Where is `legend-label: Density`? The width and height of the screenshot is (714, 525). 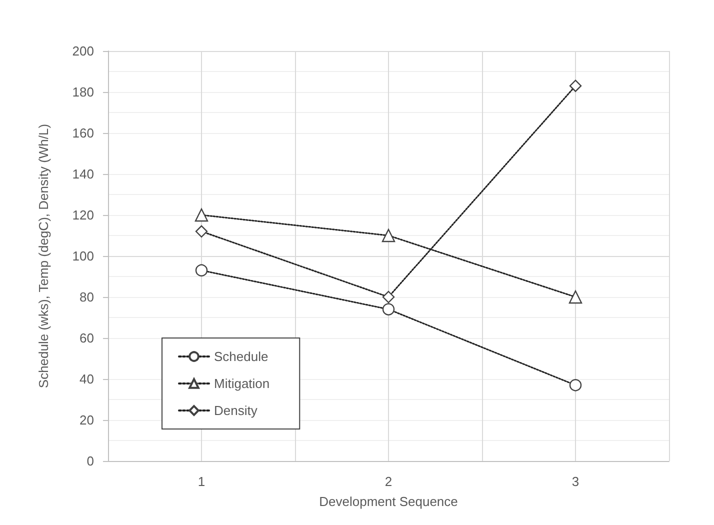 legend-label: Density is located at coordinates (236, 410).